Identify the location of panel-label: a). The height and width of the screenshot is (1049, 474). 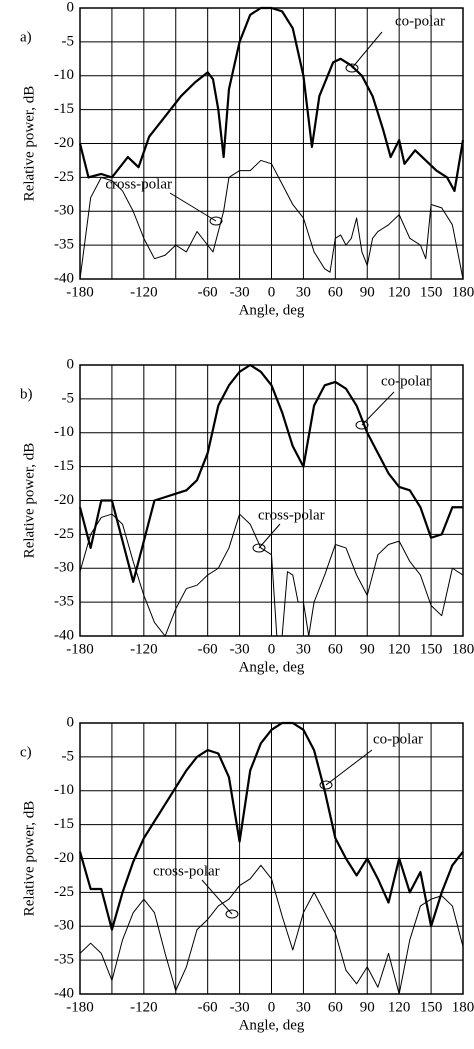
(26, 37).